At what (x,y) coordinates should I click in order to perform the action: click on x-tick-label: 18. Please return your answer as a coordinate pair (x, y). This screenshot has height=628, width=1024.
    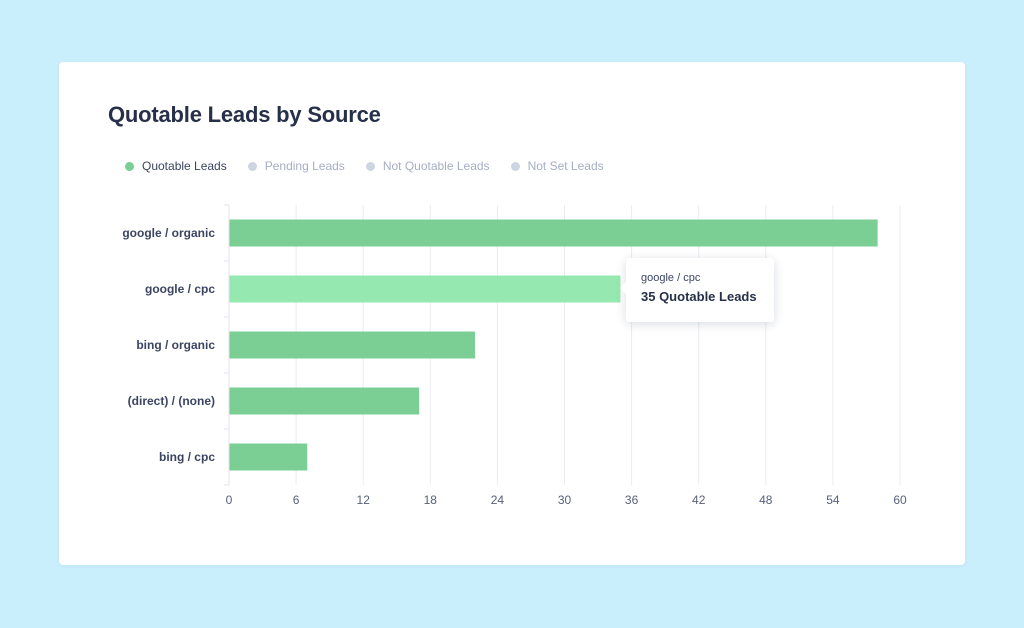
    Looking at the image, I should click on (431, 500).